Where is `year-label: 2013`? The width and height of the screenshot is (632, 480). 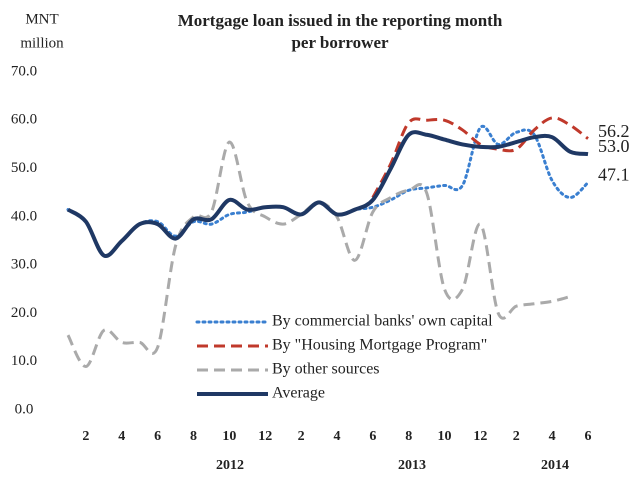 year-label: 2013 is located at coordinates (412, 465).